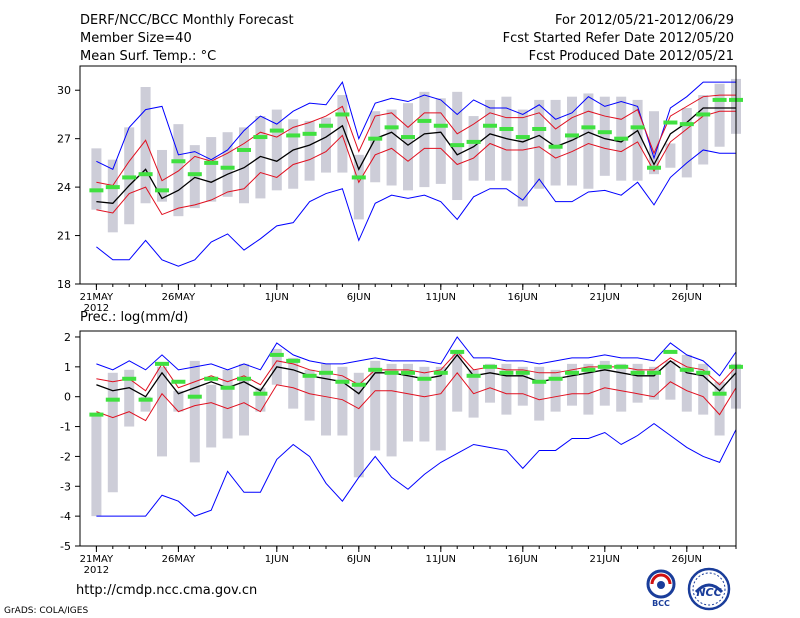 This screenshot has height=618, width=800. What do you see at coordinates (277, 297) in the screenshot?
I see `temp-xtick-label: 1JUN` at bounding box center [277, 297].